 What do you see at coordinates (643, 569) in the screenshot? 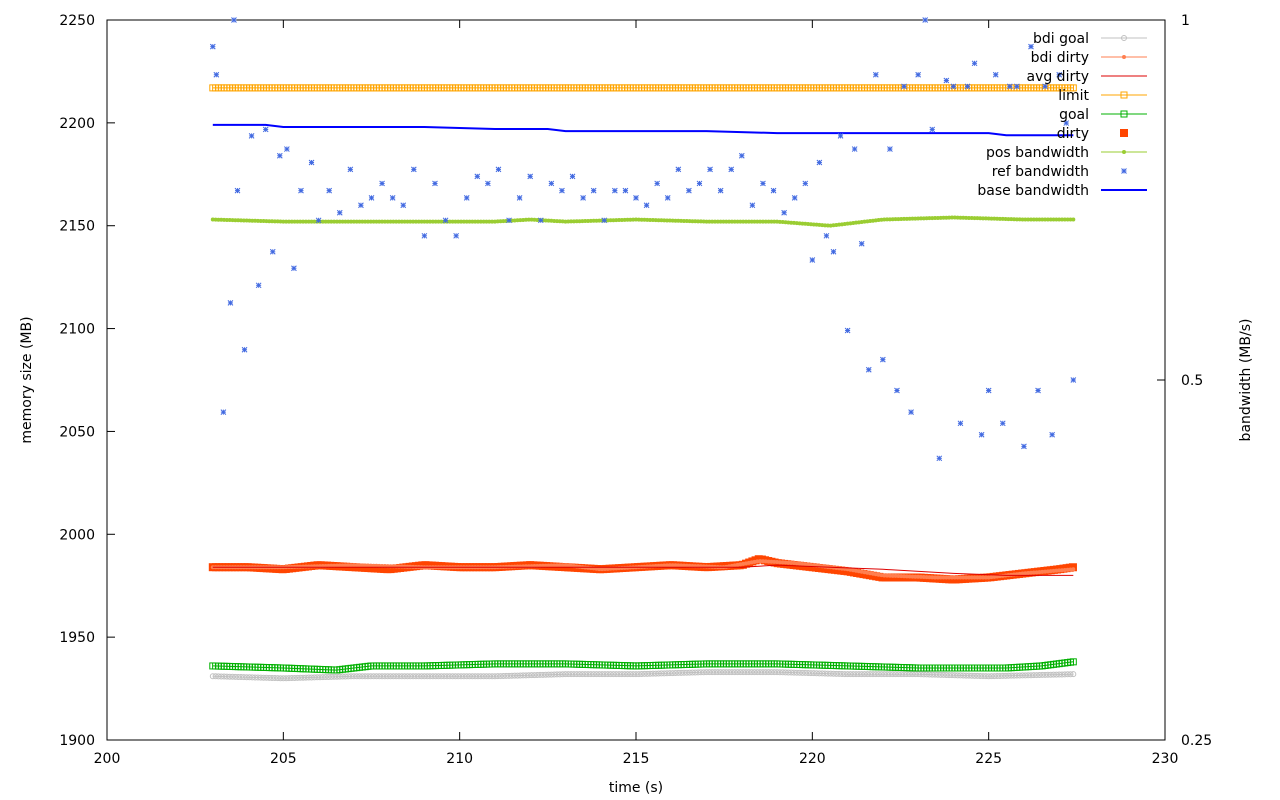
I see `series-bdi-dirty` at bounding box center [643, 569].